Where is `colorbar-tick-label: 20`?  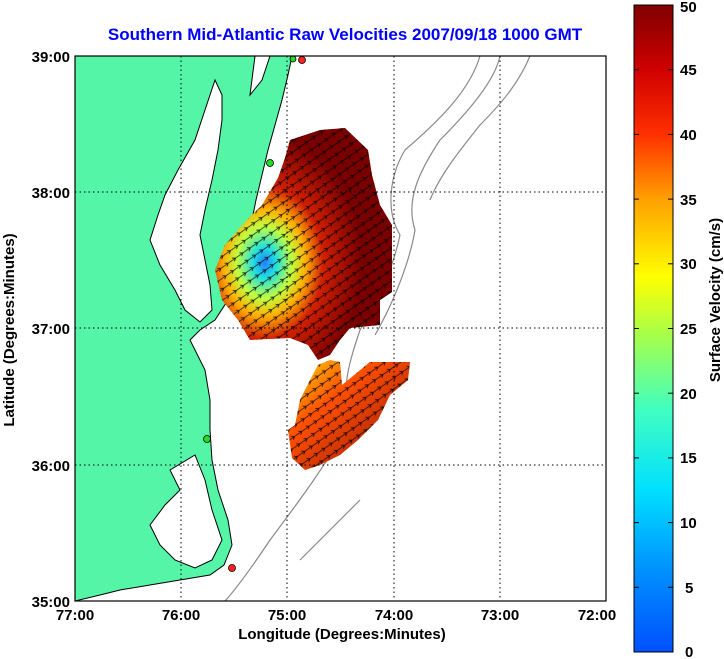 colorbar-tick-label: 20 is located at coordinates (688, 394).